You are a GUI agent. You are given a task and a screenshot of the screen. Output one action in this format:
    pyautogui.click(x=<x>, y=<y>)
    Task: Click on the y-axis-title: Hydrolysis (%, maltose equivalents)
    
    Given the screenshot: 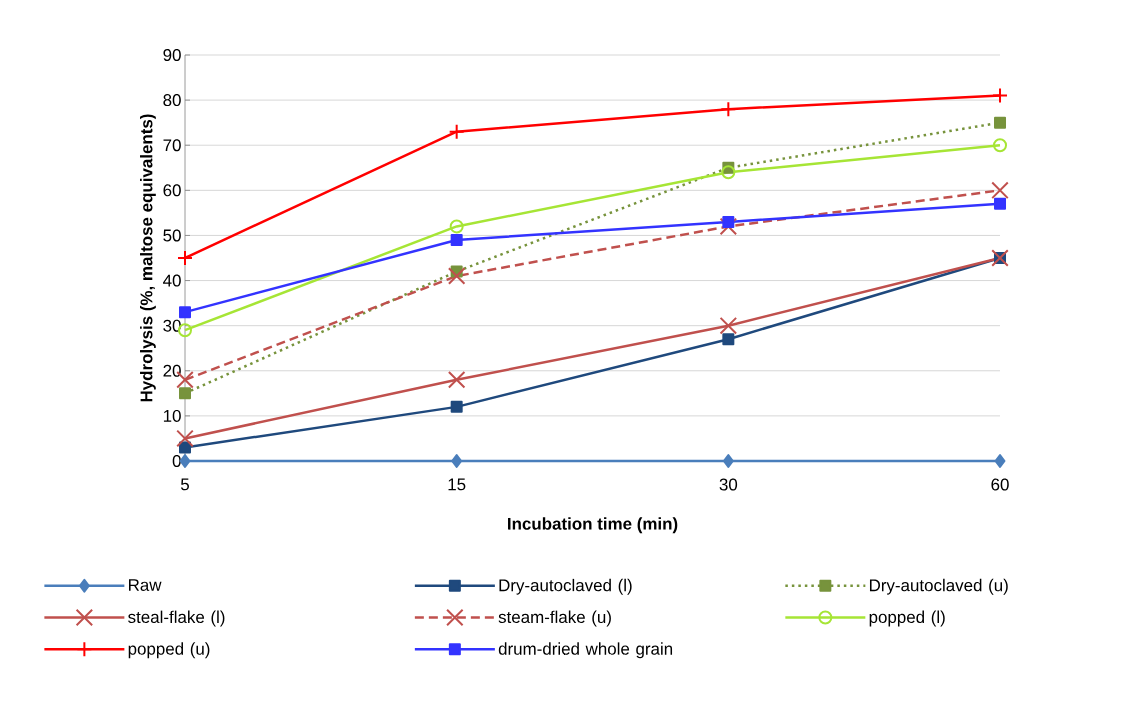 What is the action you would take?
    pyautogui.click(x=148, y=258)
    